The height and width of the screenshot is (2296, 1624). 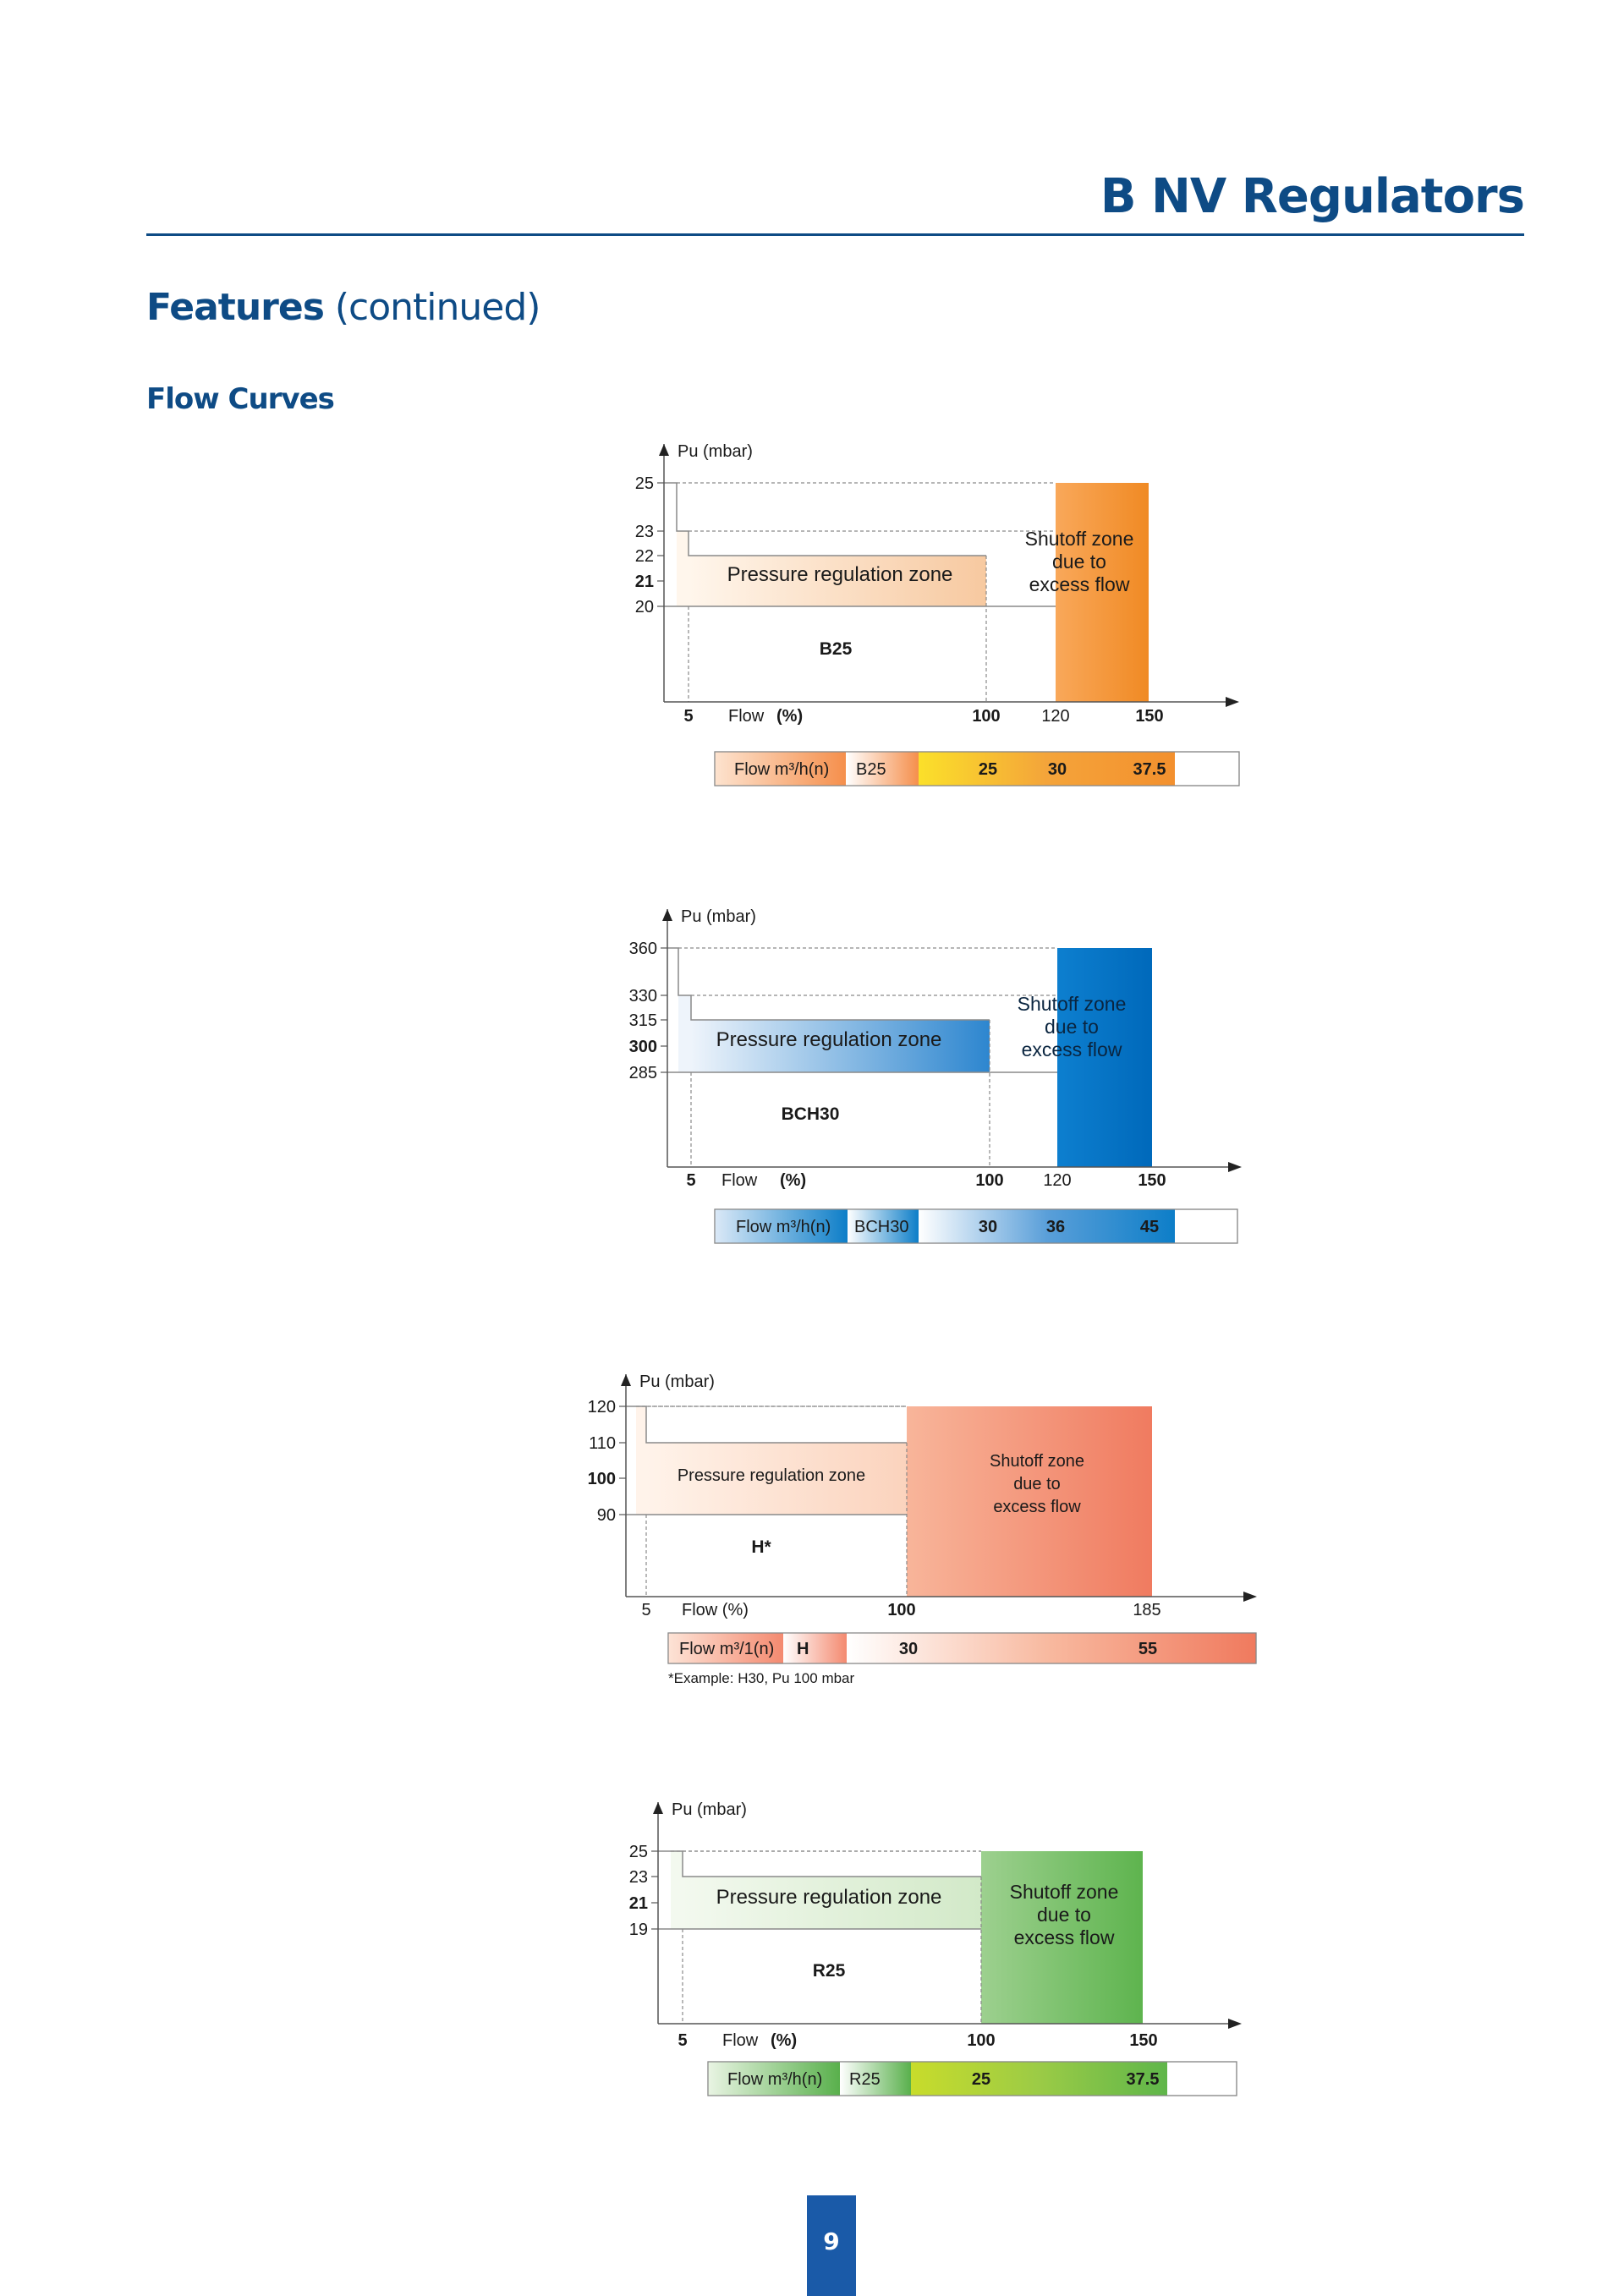 What do you see at coordinates (603, 1443) in the screenshot?
I see `y-tick-label: 110` at bounding box center [603, 1443].